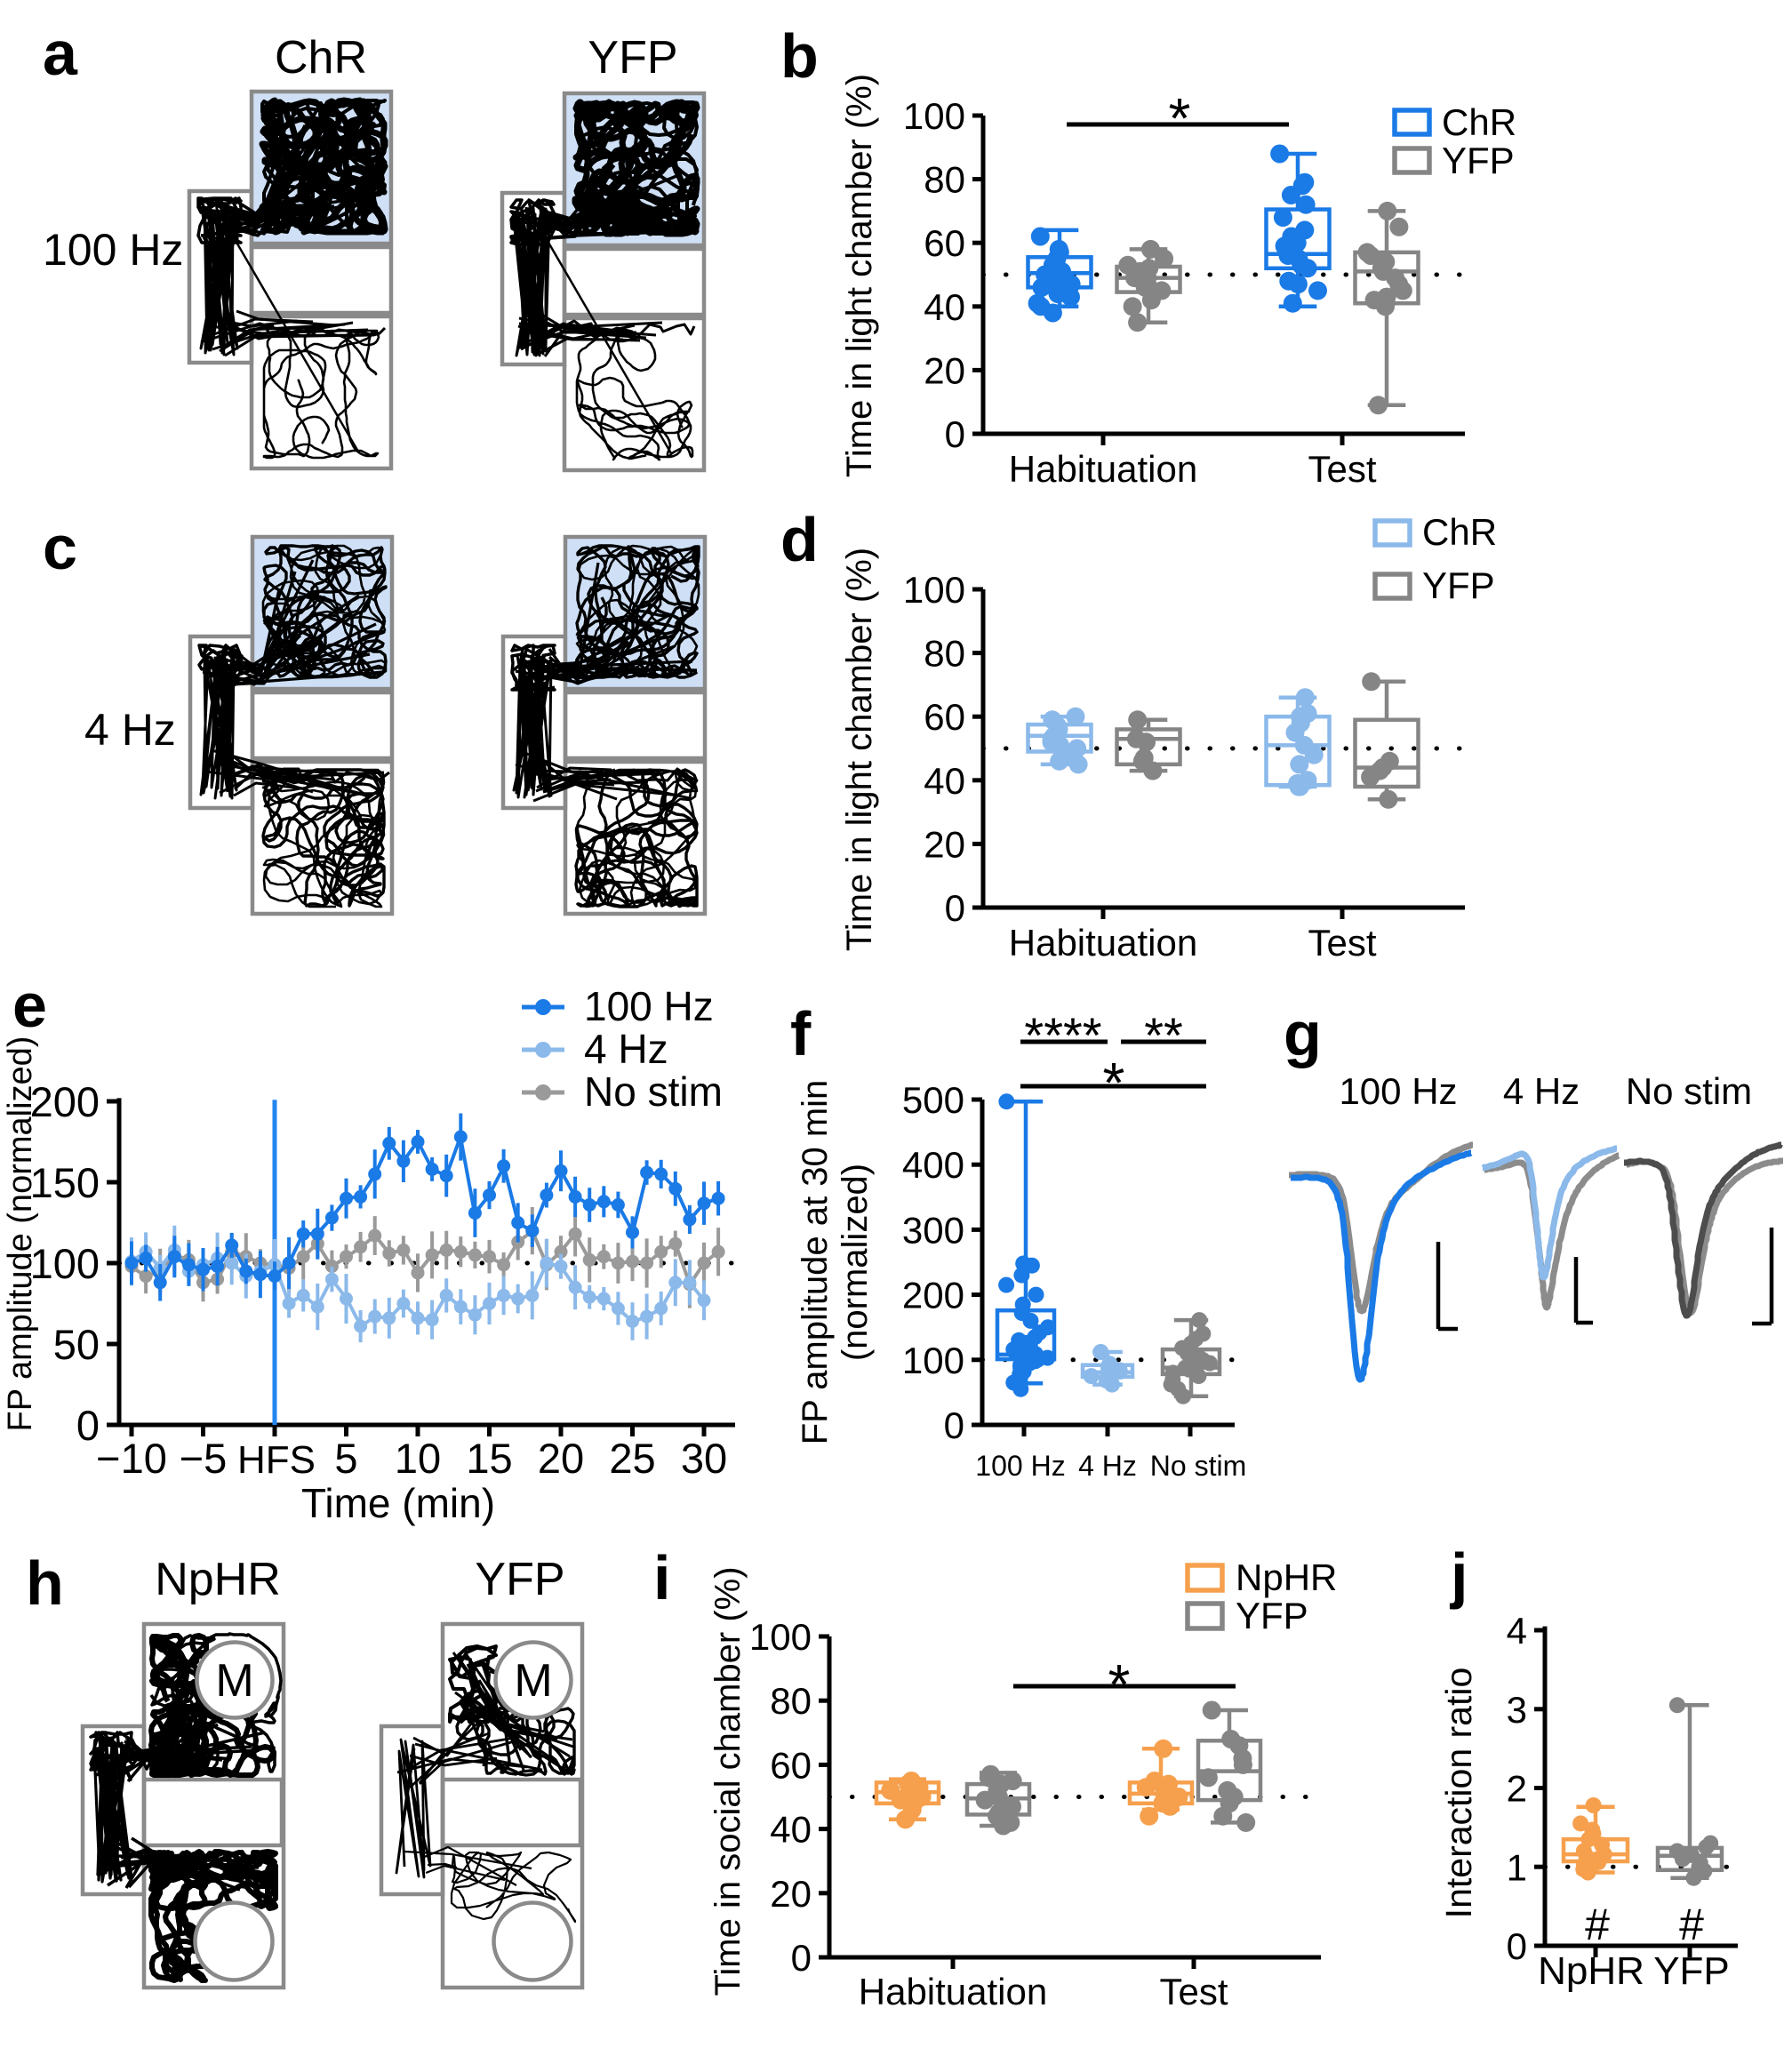 Image resolution: width=1792 pixels, height=2048 pixels. I want to click on svg-text: 500, so click(933, 1100).